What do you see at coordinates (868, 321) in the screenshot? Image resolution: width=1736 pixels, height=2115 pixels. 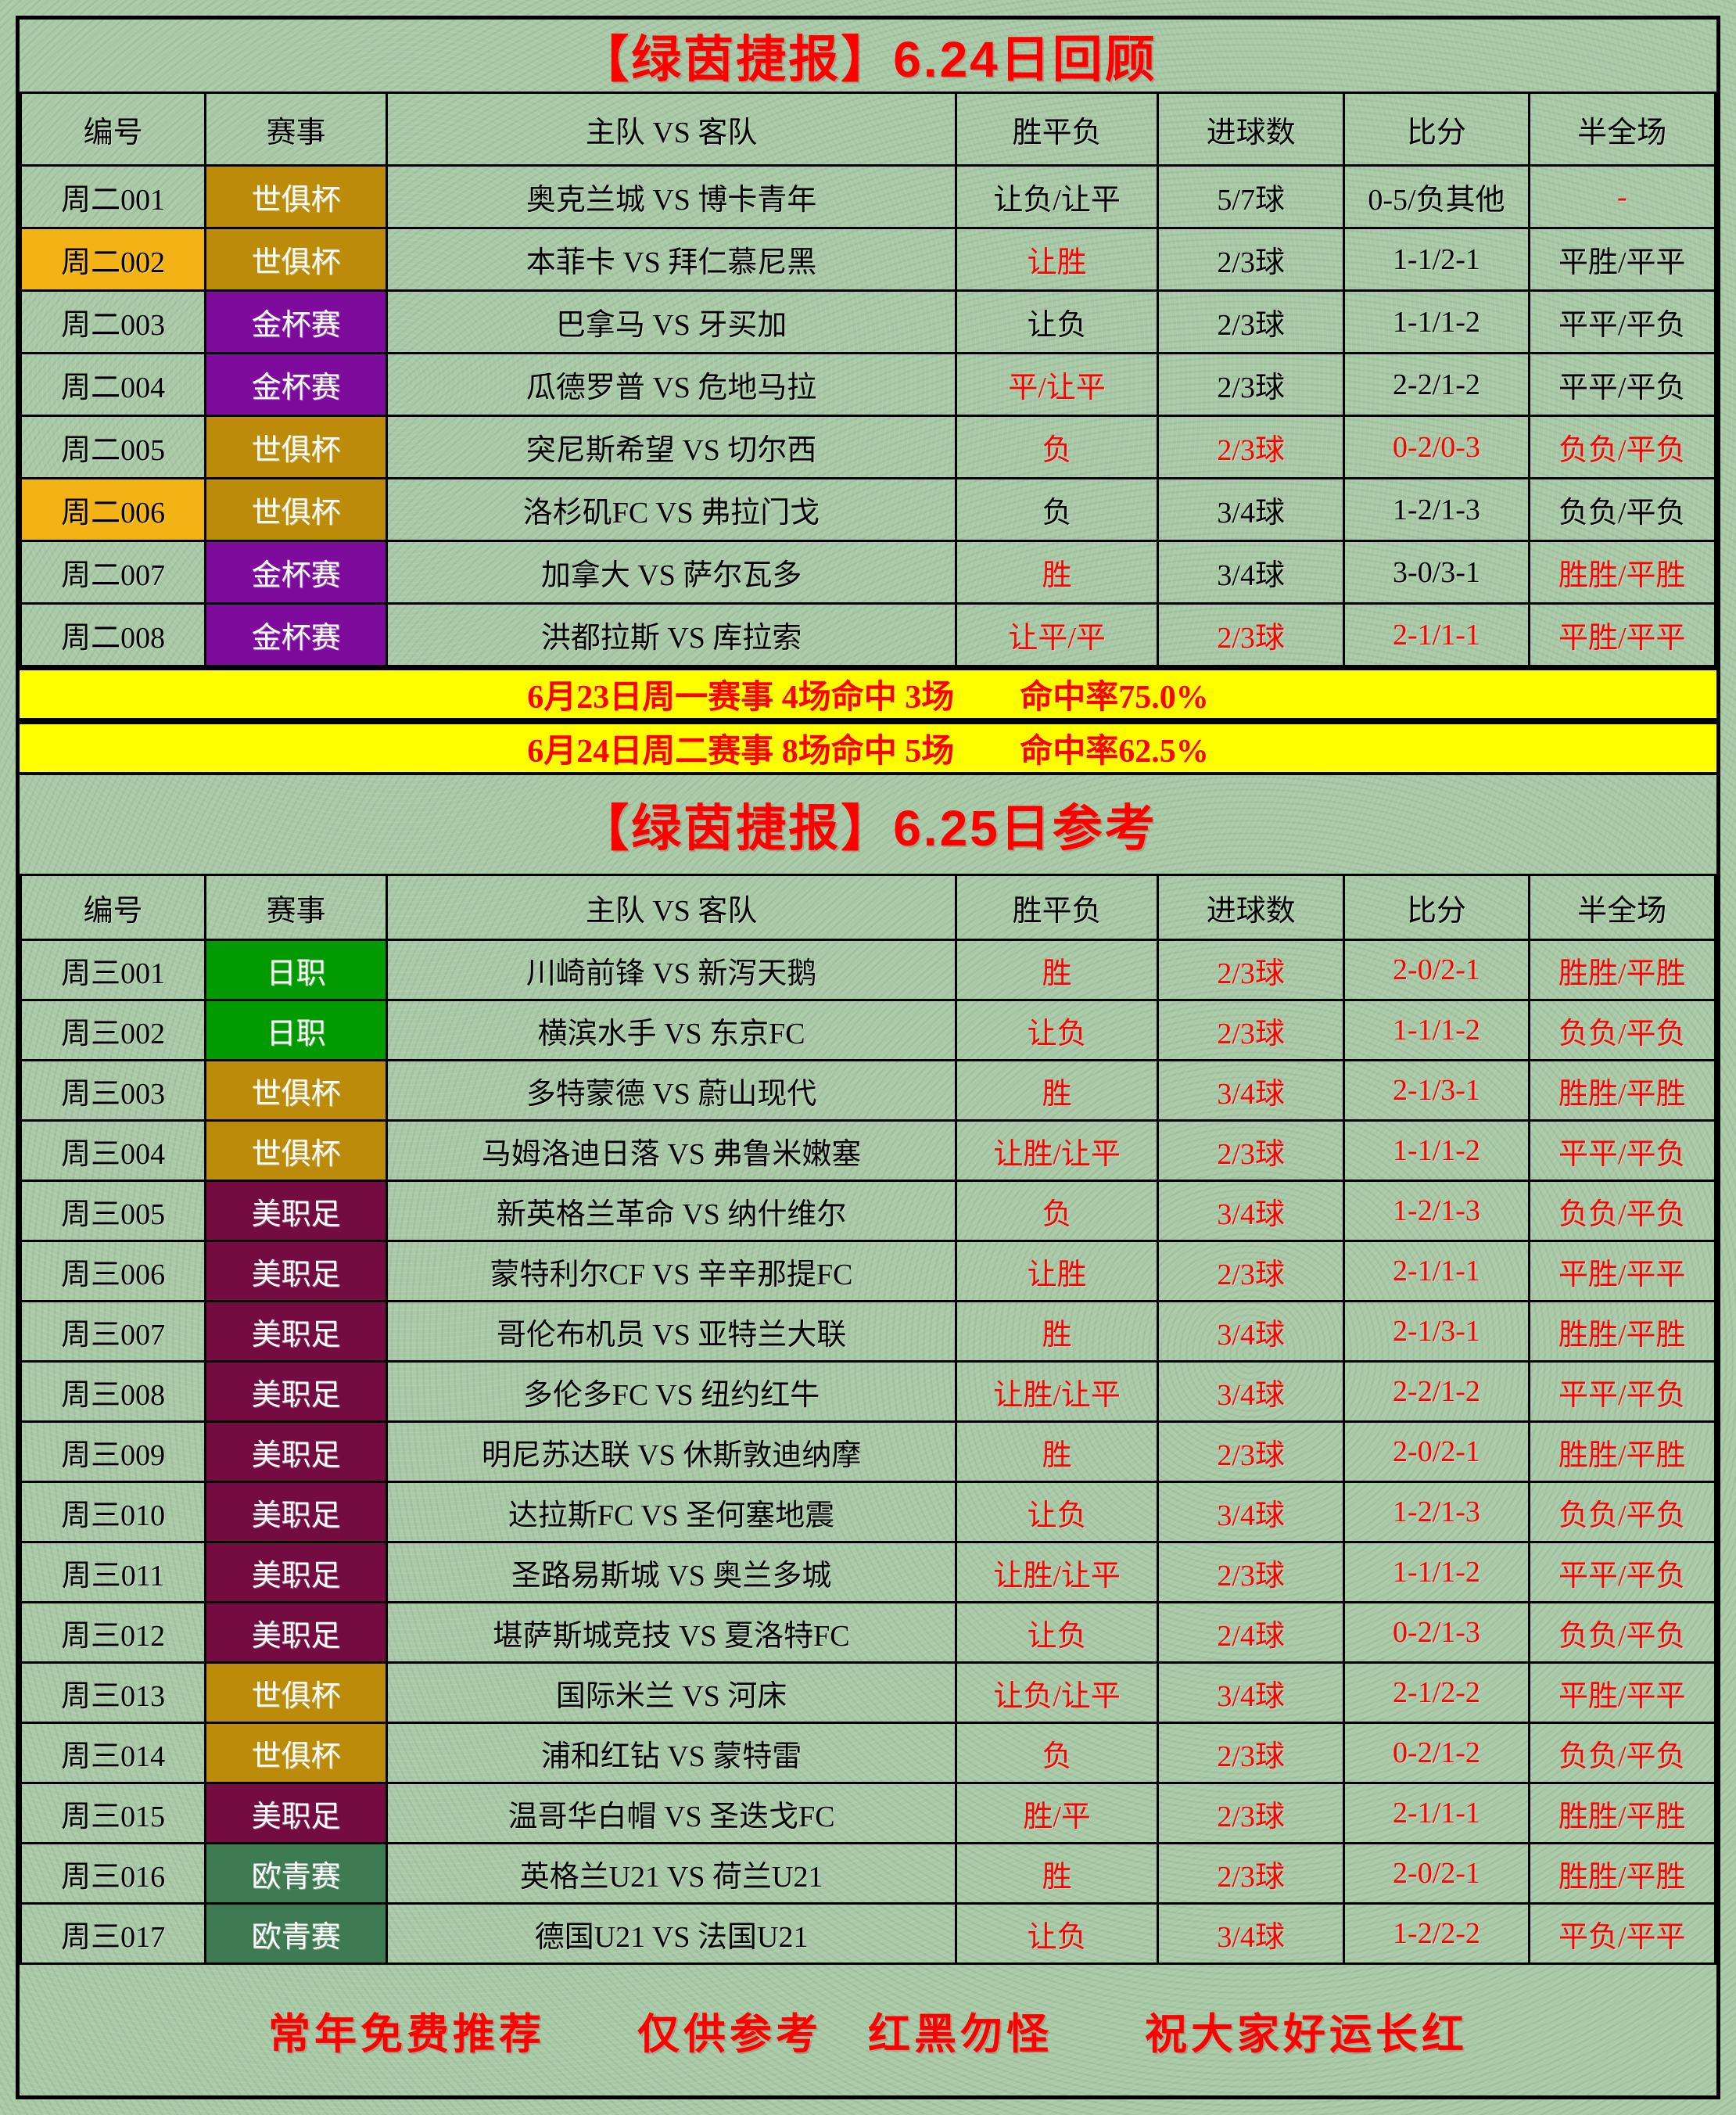 I see `table-row: 周二003 金杯赛 巴拿马 VS 牙买加 让负 2/3球 1-1/1-2 平平/平负` at bounding box center [868, 321].